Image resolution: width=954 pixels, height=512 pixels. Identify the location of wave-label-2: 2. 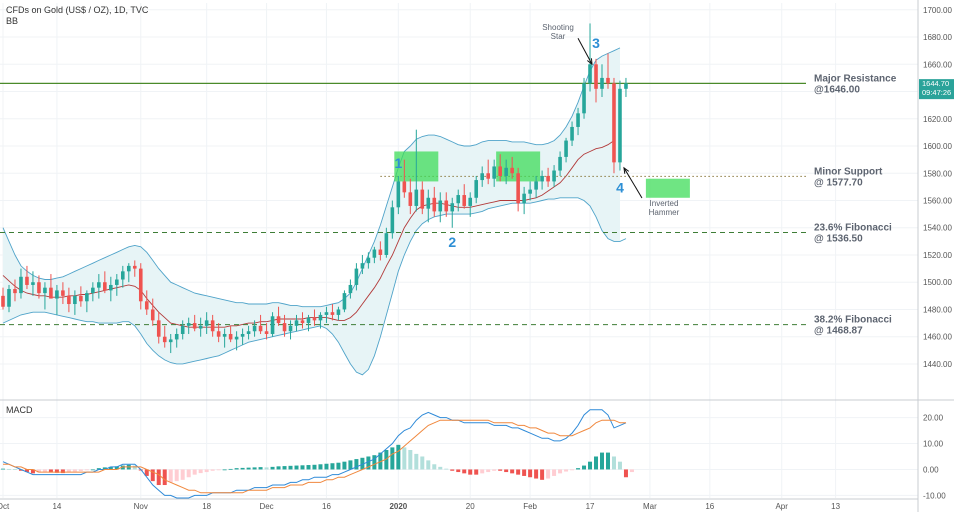
(452, 242).